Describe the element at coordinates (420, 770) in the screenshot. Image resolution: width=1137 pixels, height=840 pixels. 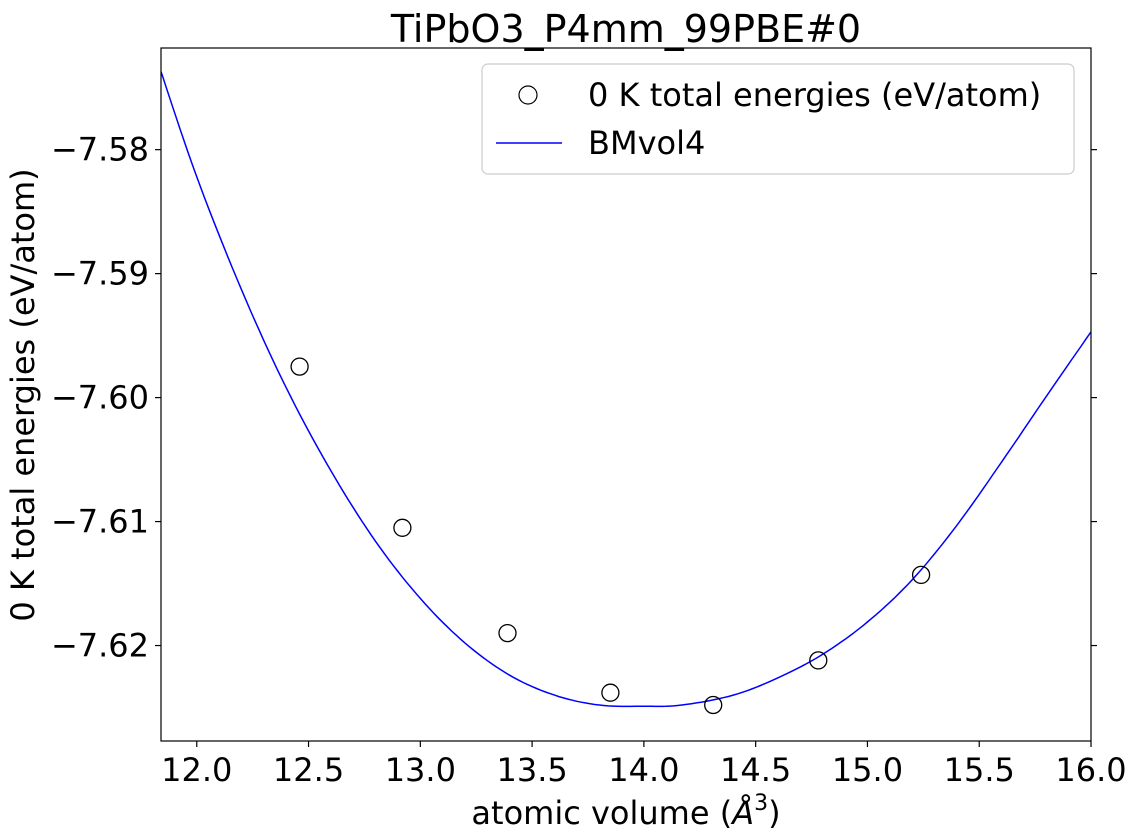
I see `x-tick-label: 13.0` at that location.